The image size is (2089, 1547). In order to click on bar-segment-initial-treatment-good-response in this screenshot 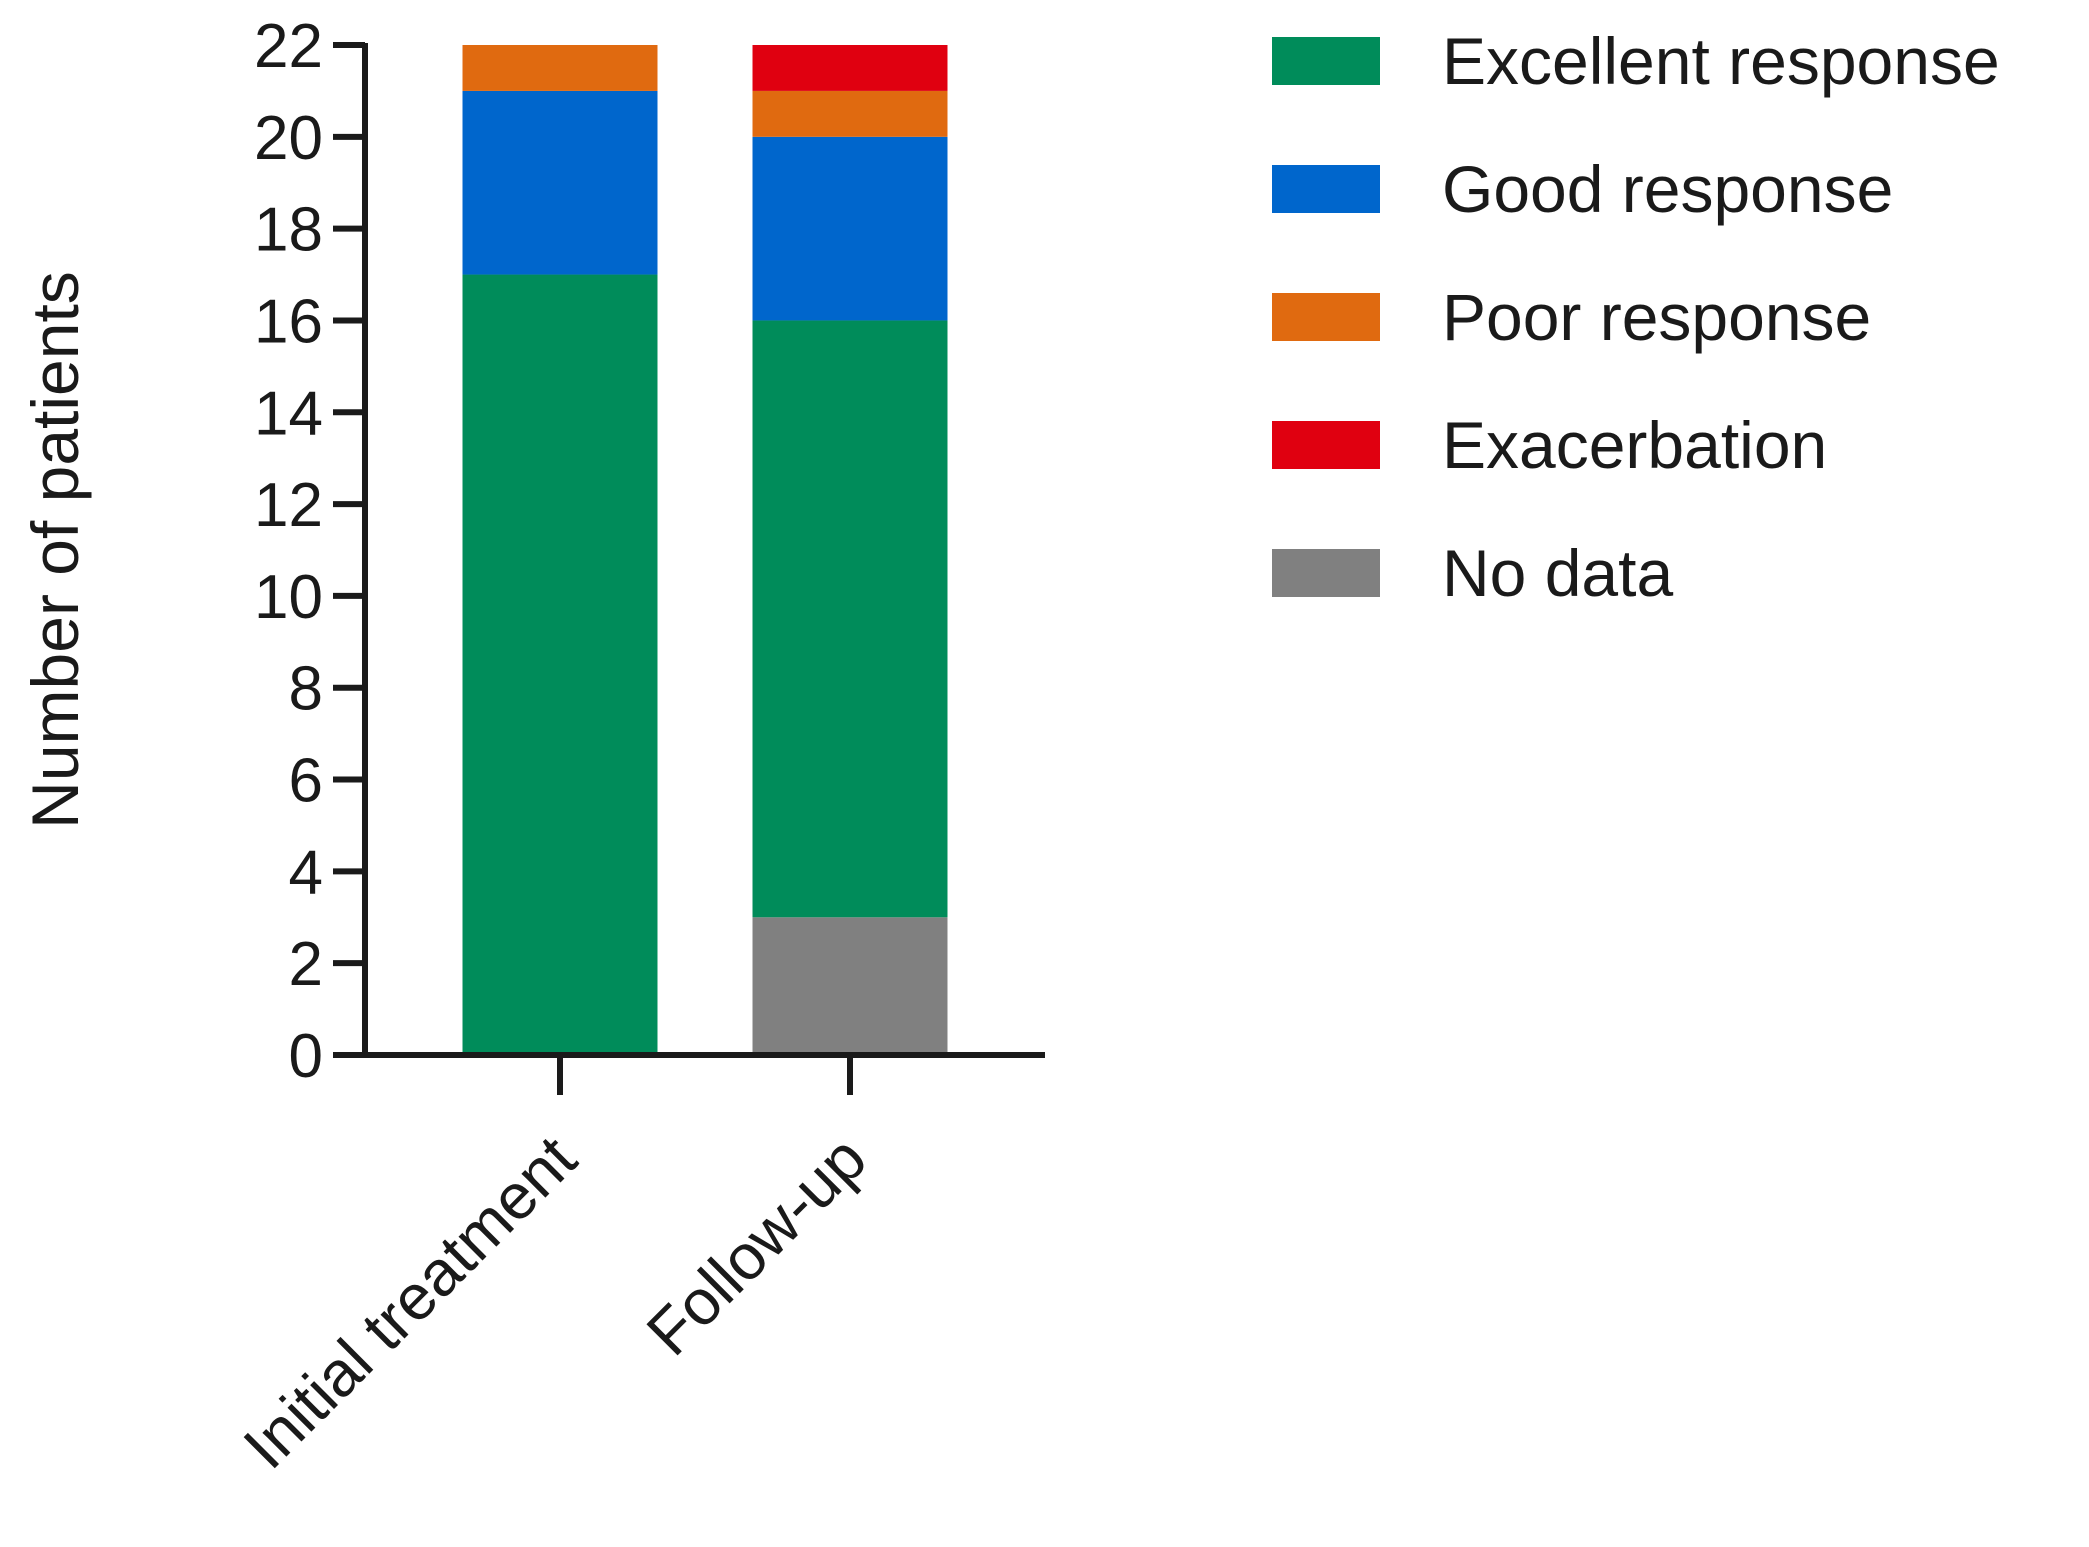, I will do `click(560, 182)`.